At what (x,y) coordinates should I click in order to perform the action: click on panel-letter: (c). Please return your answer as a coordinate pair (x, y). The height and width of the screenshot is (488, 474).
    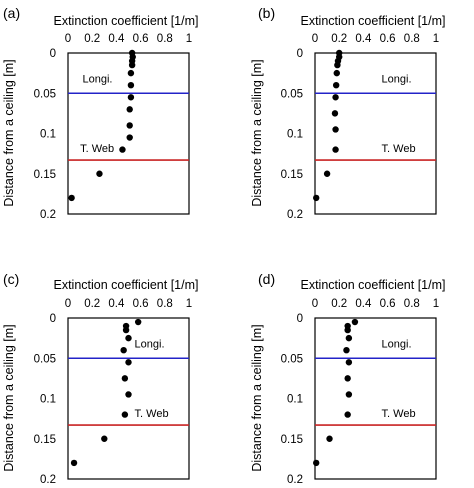
    Looking at the image, I should click on (11, 279).